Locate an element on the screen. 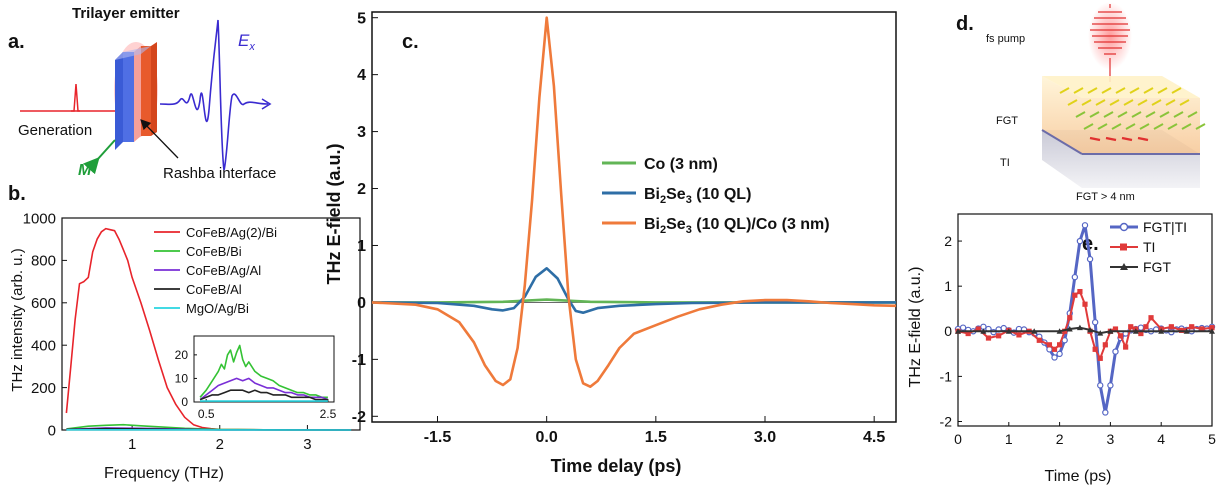 The image size is (1229, 488). rashba-pointer is located at coordinates (159, 139).